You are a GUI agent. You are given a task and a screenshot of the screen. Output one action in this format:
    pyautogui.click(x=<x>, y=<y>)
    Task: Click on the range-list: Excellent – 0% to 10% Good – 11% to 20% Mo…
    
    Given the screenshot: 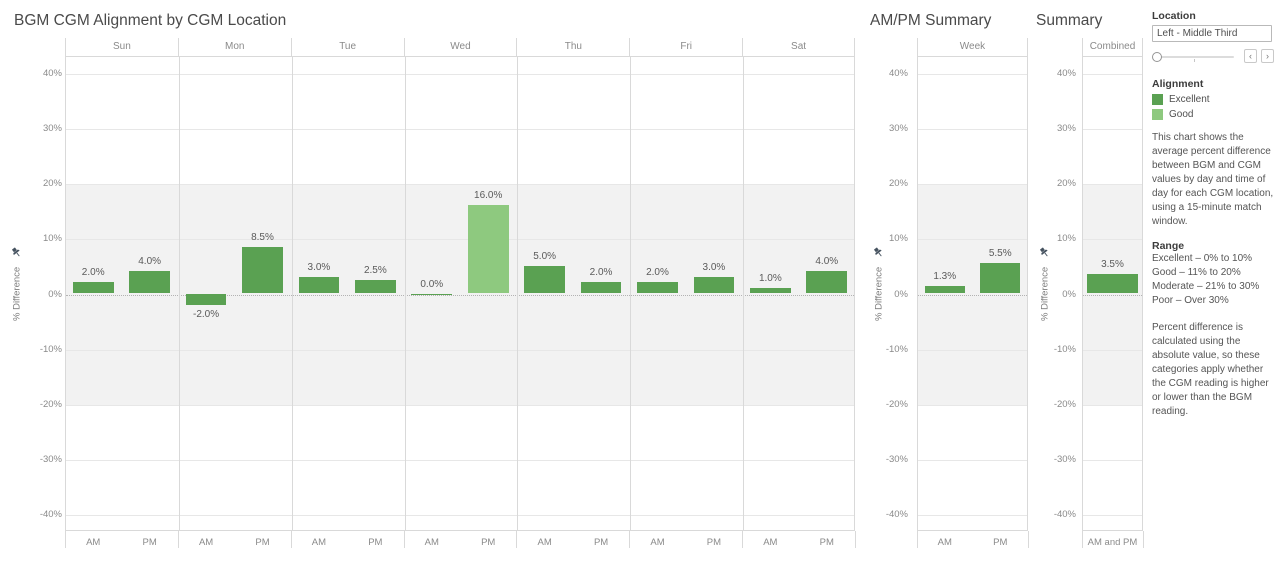 What is the action you would take?
    pyautogui.click(x=1213, y=280)
    